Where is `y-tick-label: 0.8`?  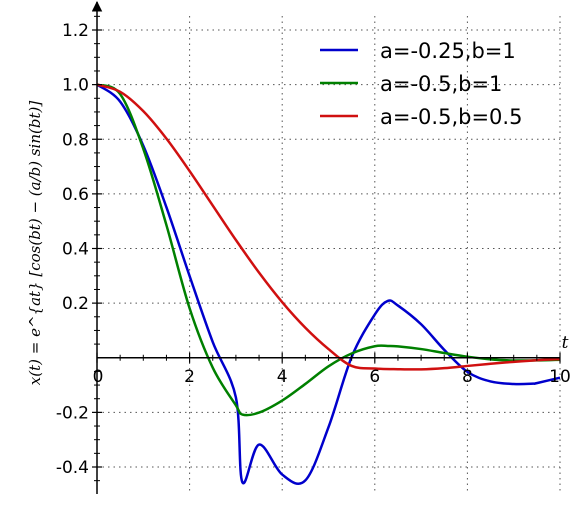
y-tick-label: 0.8 is located at coordinates (75, 140).